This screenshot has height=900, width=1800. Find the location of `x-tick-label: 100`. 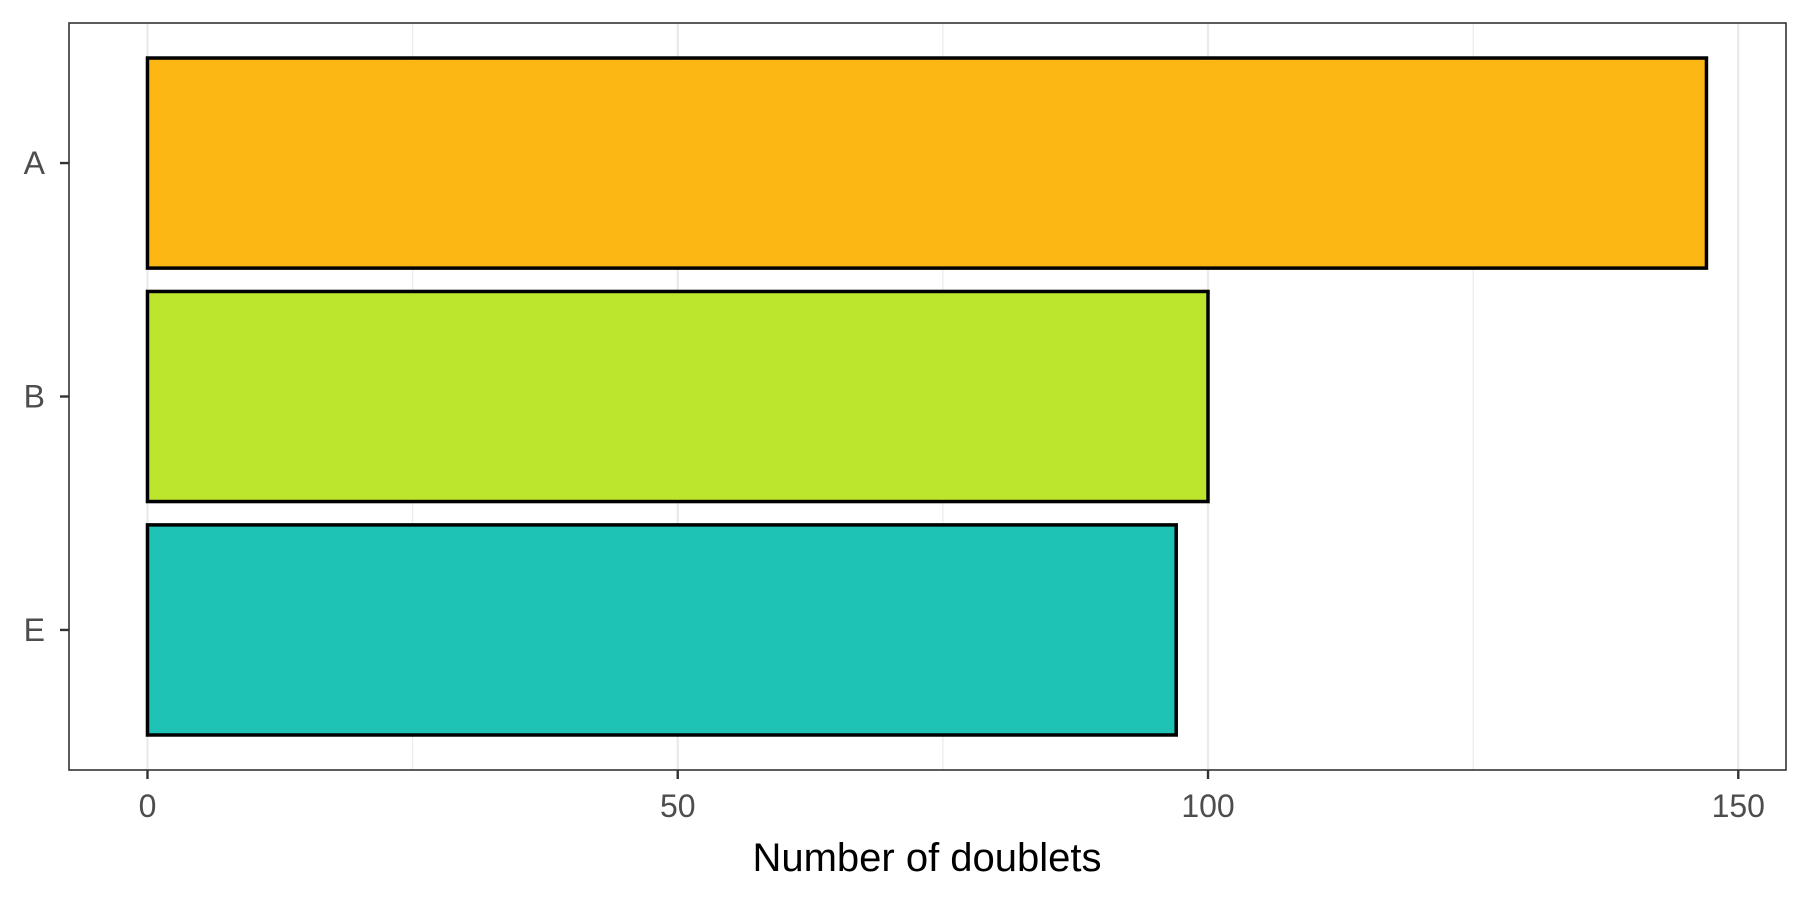

x-tick-label: 100 is located at coordinates (1207, 806).